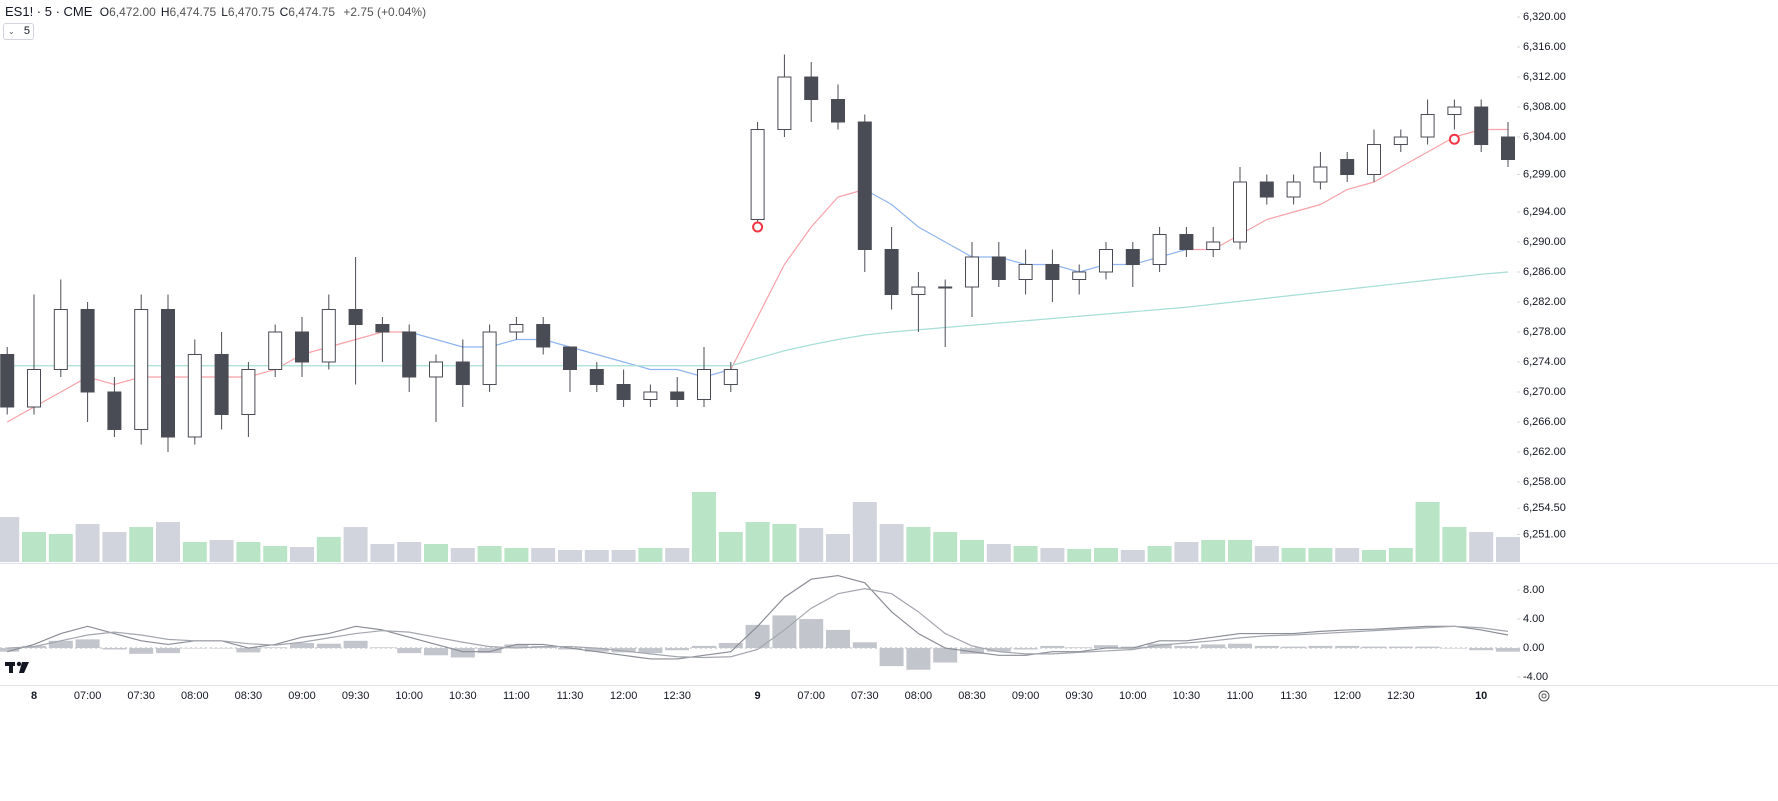  I want to click on y-tick-label: 6,270.00, so click(1544, 392).